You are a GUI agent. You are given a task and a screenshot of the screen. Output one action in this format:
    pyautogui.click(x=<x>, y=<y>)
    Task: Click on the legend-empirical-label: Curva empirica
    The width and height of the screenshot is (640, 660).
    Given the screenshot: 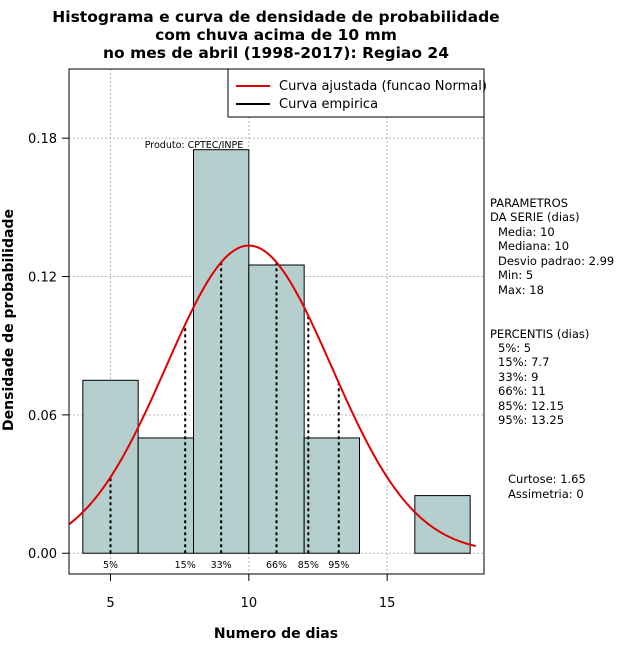 What is the action you would take?
    pyautogui.click(x=328, y=104)
    